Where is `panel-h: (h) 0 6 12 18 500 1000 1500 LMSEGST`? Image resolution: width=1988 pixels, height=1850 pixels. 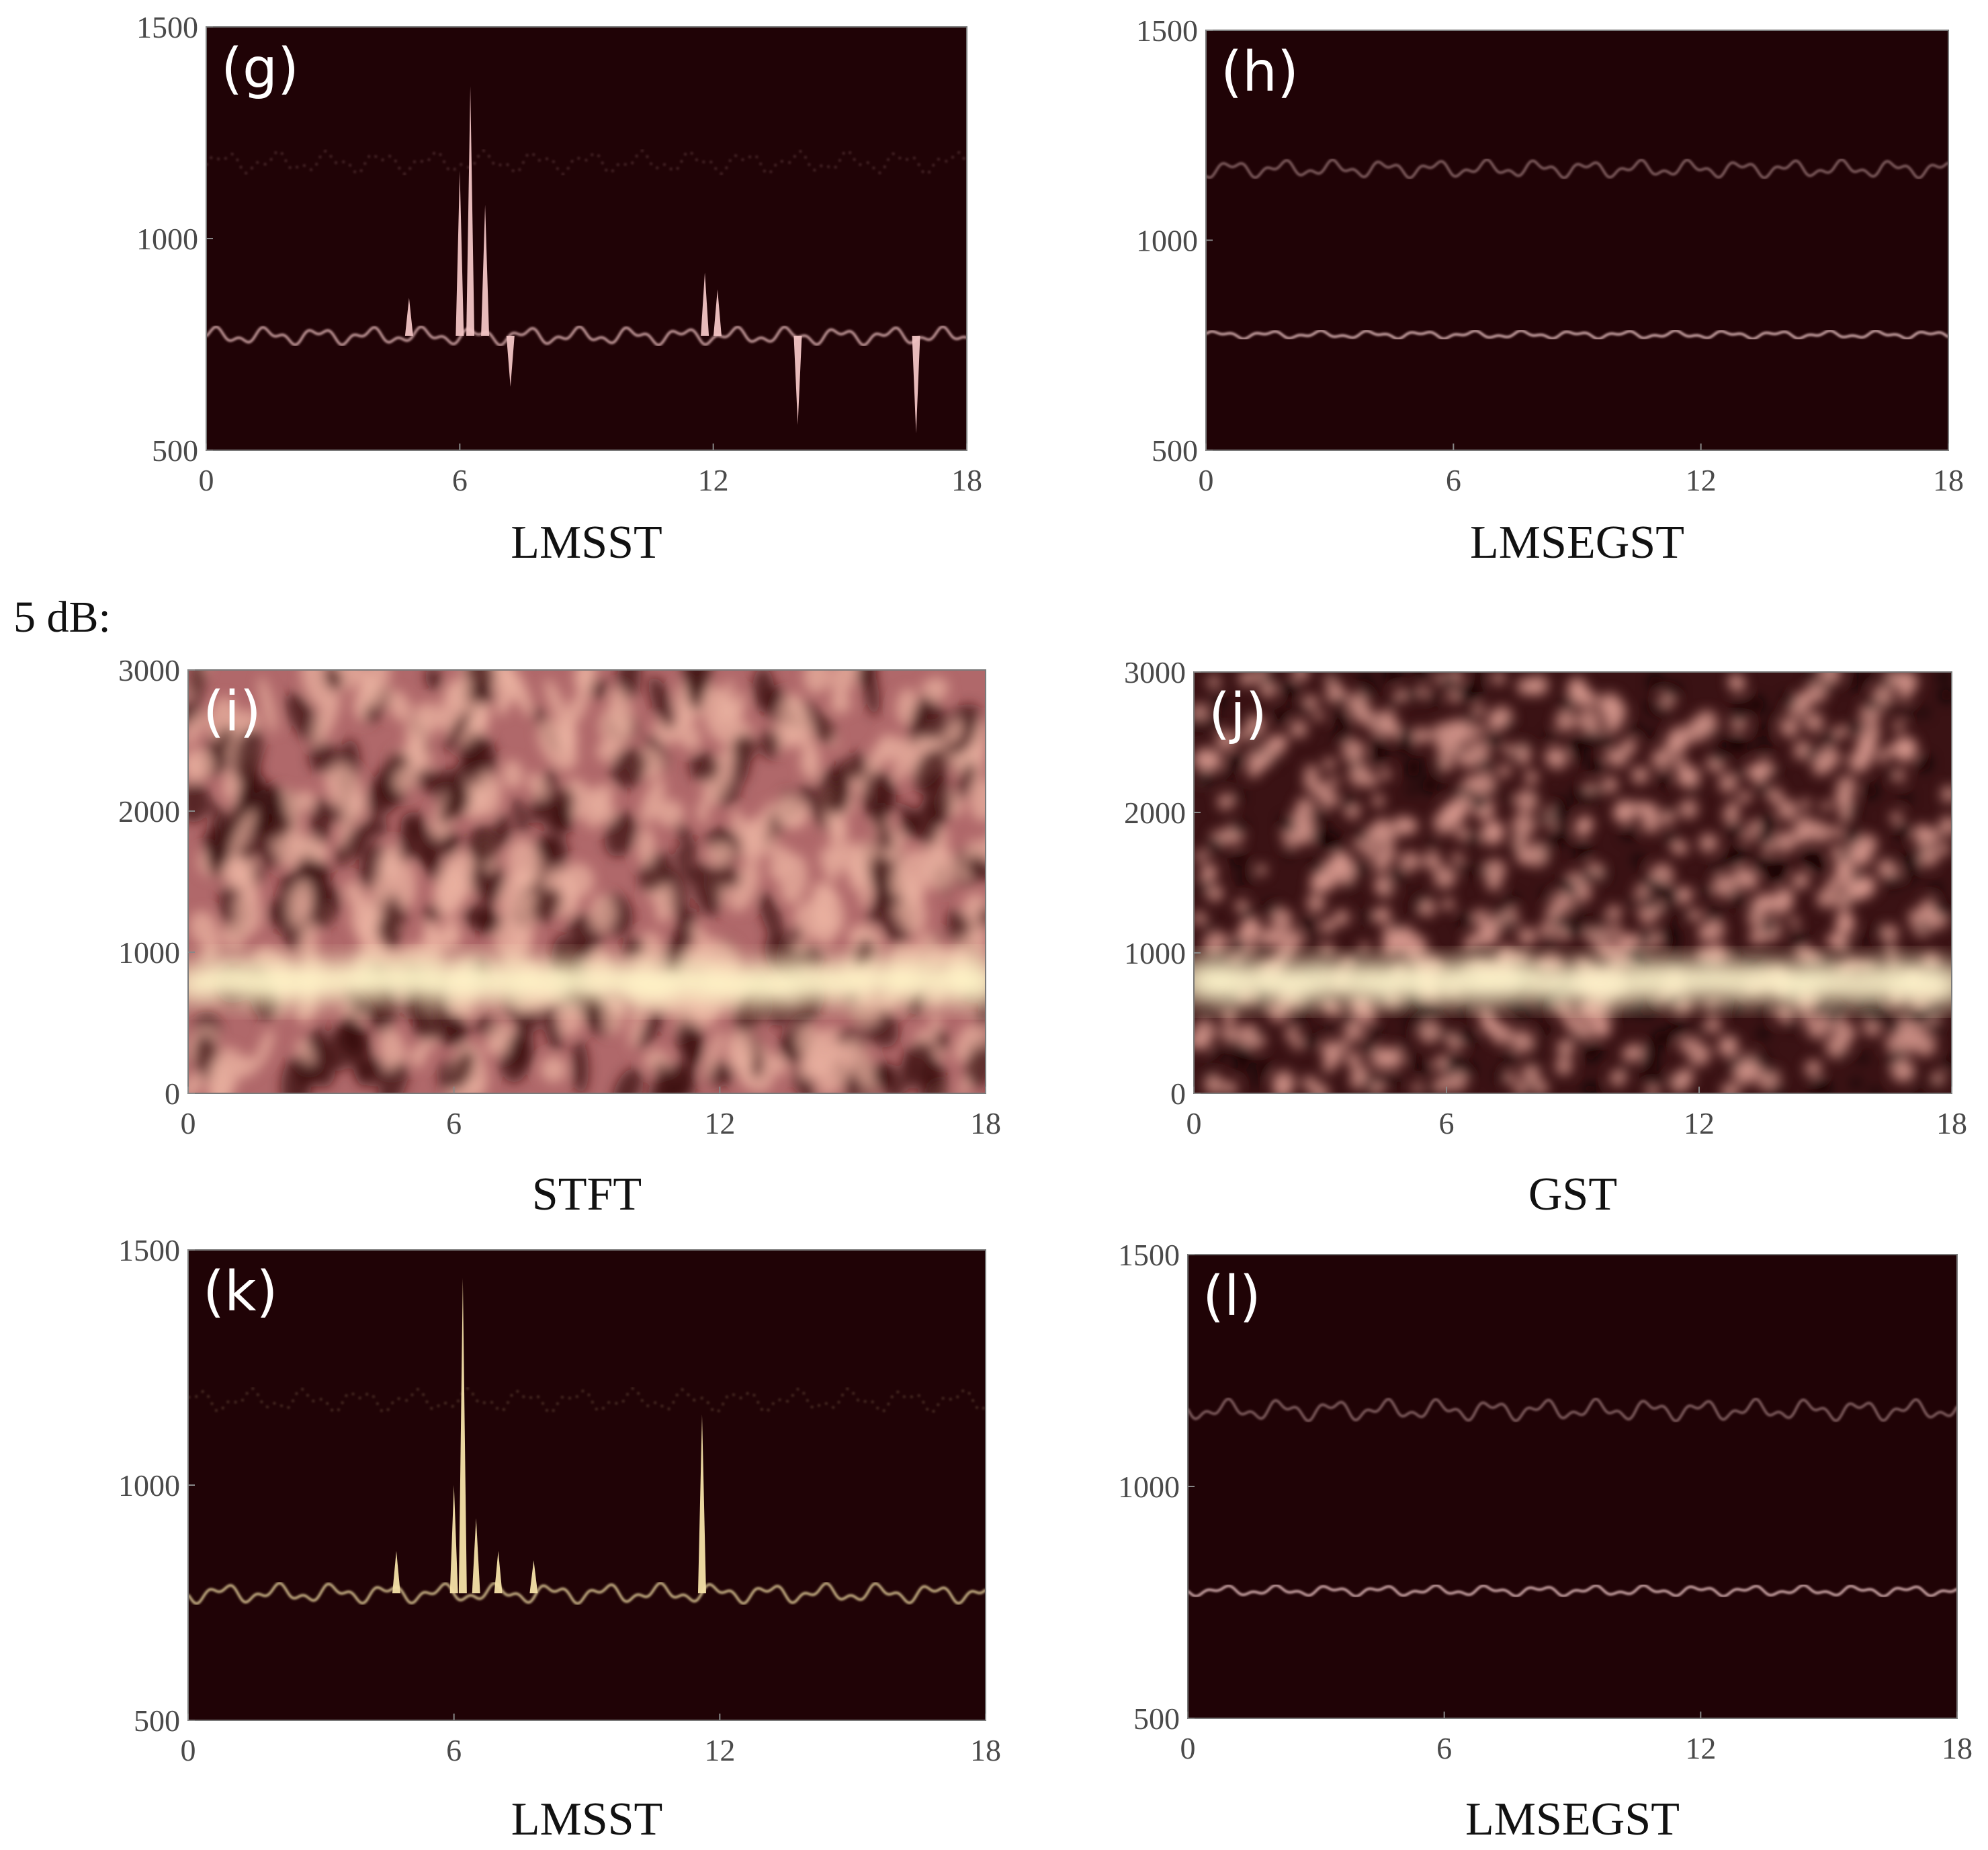 panel-h: (h) 0 6 12 18 500 1000 1500 LMSEGST is located at coordinates (1550, 291).